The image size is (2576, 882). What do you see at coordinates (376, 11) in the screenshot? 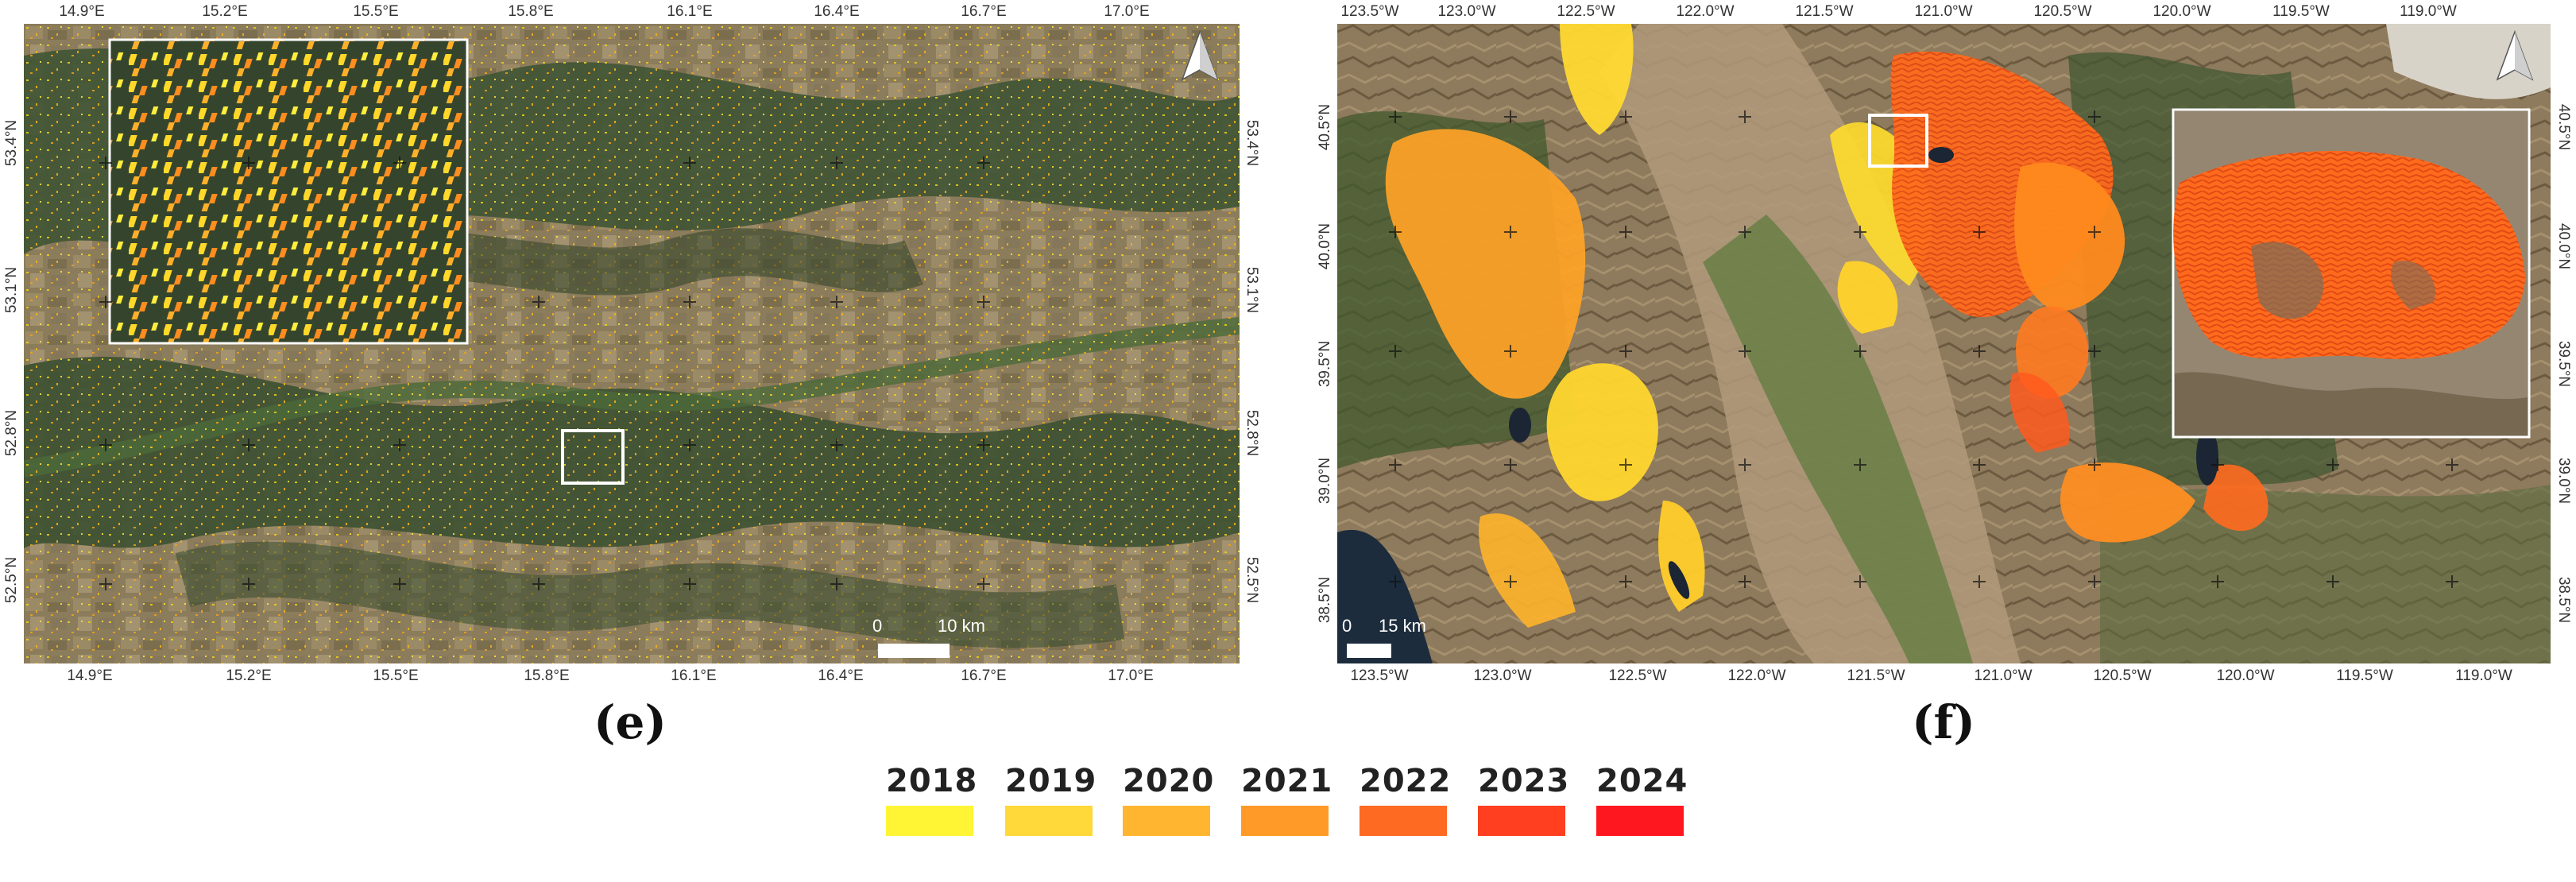
I see `tick-top-e-2: 15.5°E` at bounding box center [376, 11].